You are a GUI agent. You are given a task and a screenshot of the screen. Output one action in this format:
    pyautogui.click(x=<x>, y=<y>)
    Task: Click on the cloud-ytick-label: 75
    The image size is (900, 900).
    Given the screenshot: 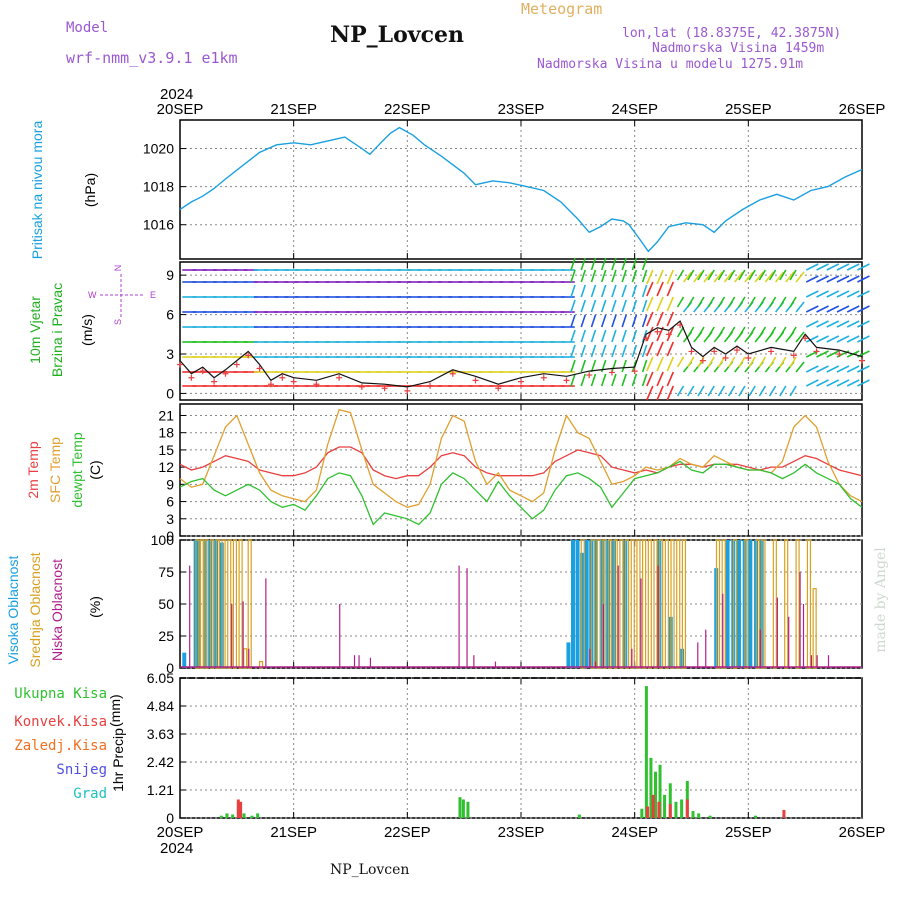 What is the action you would take?
    pyautogui.click(x=166, y=572)
    